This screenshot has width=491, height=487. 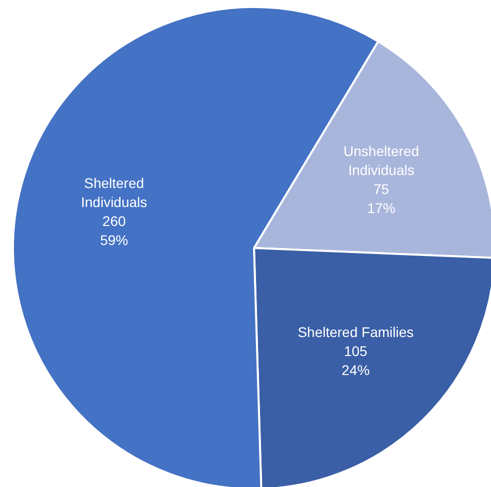 What do you see at coordinates (356, 360) in the screenshot?
I see `data-label: 105 24%` at bounding box center [356, 360].